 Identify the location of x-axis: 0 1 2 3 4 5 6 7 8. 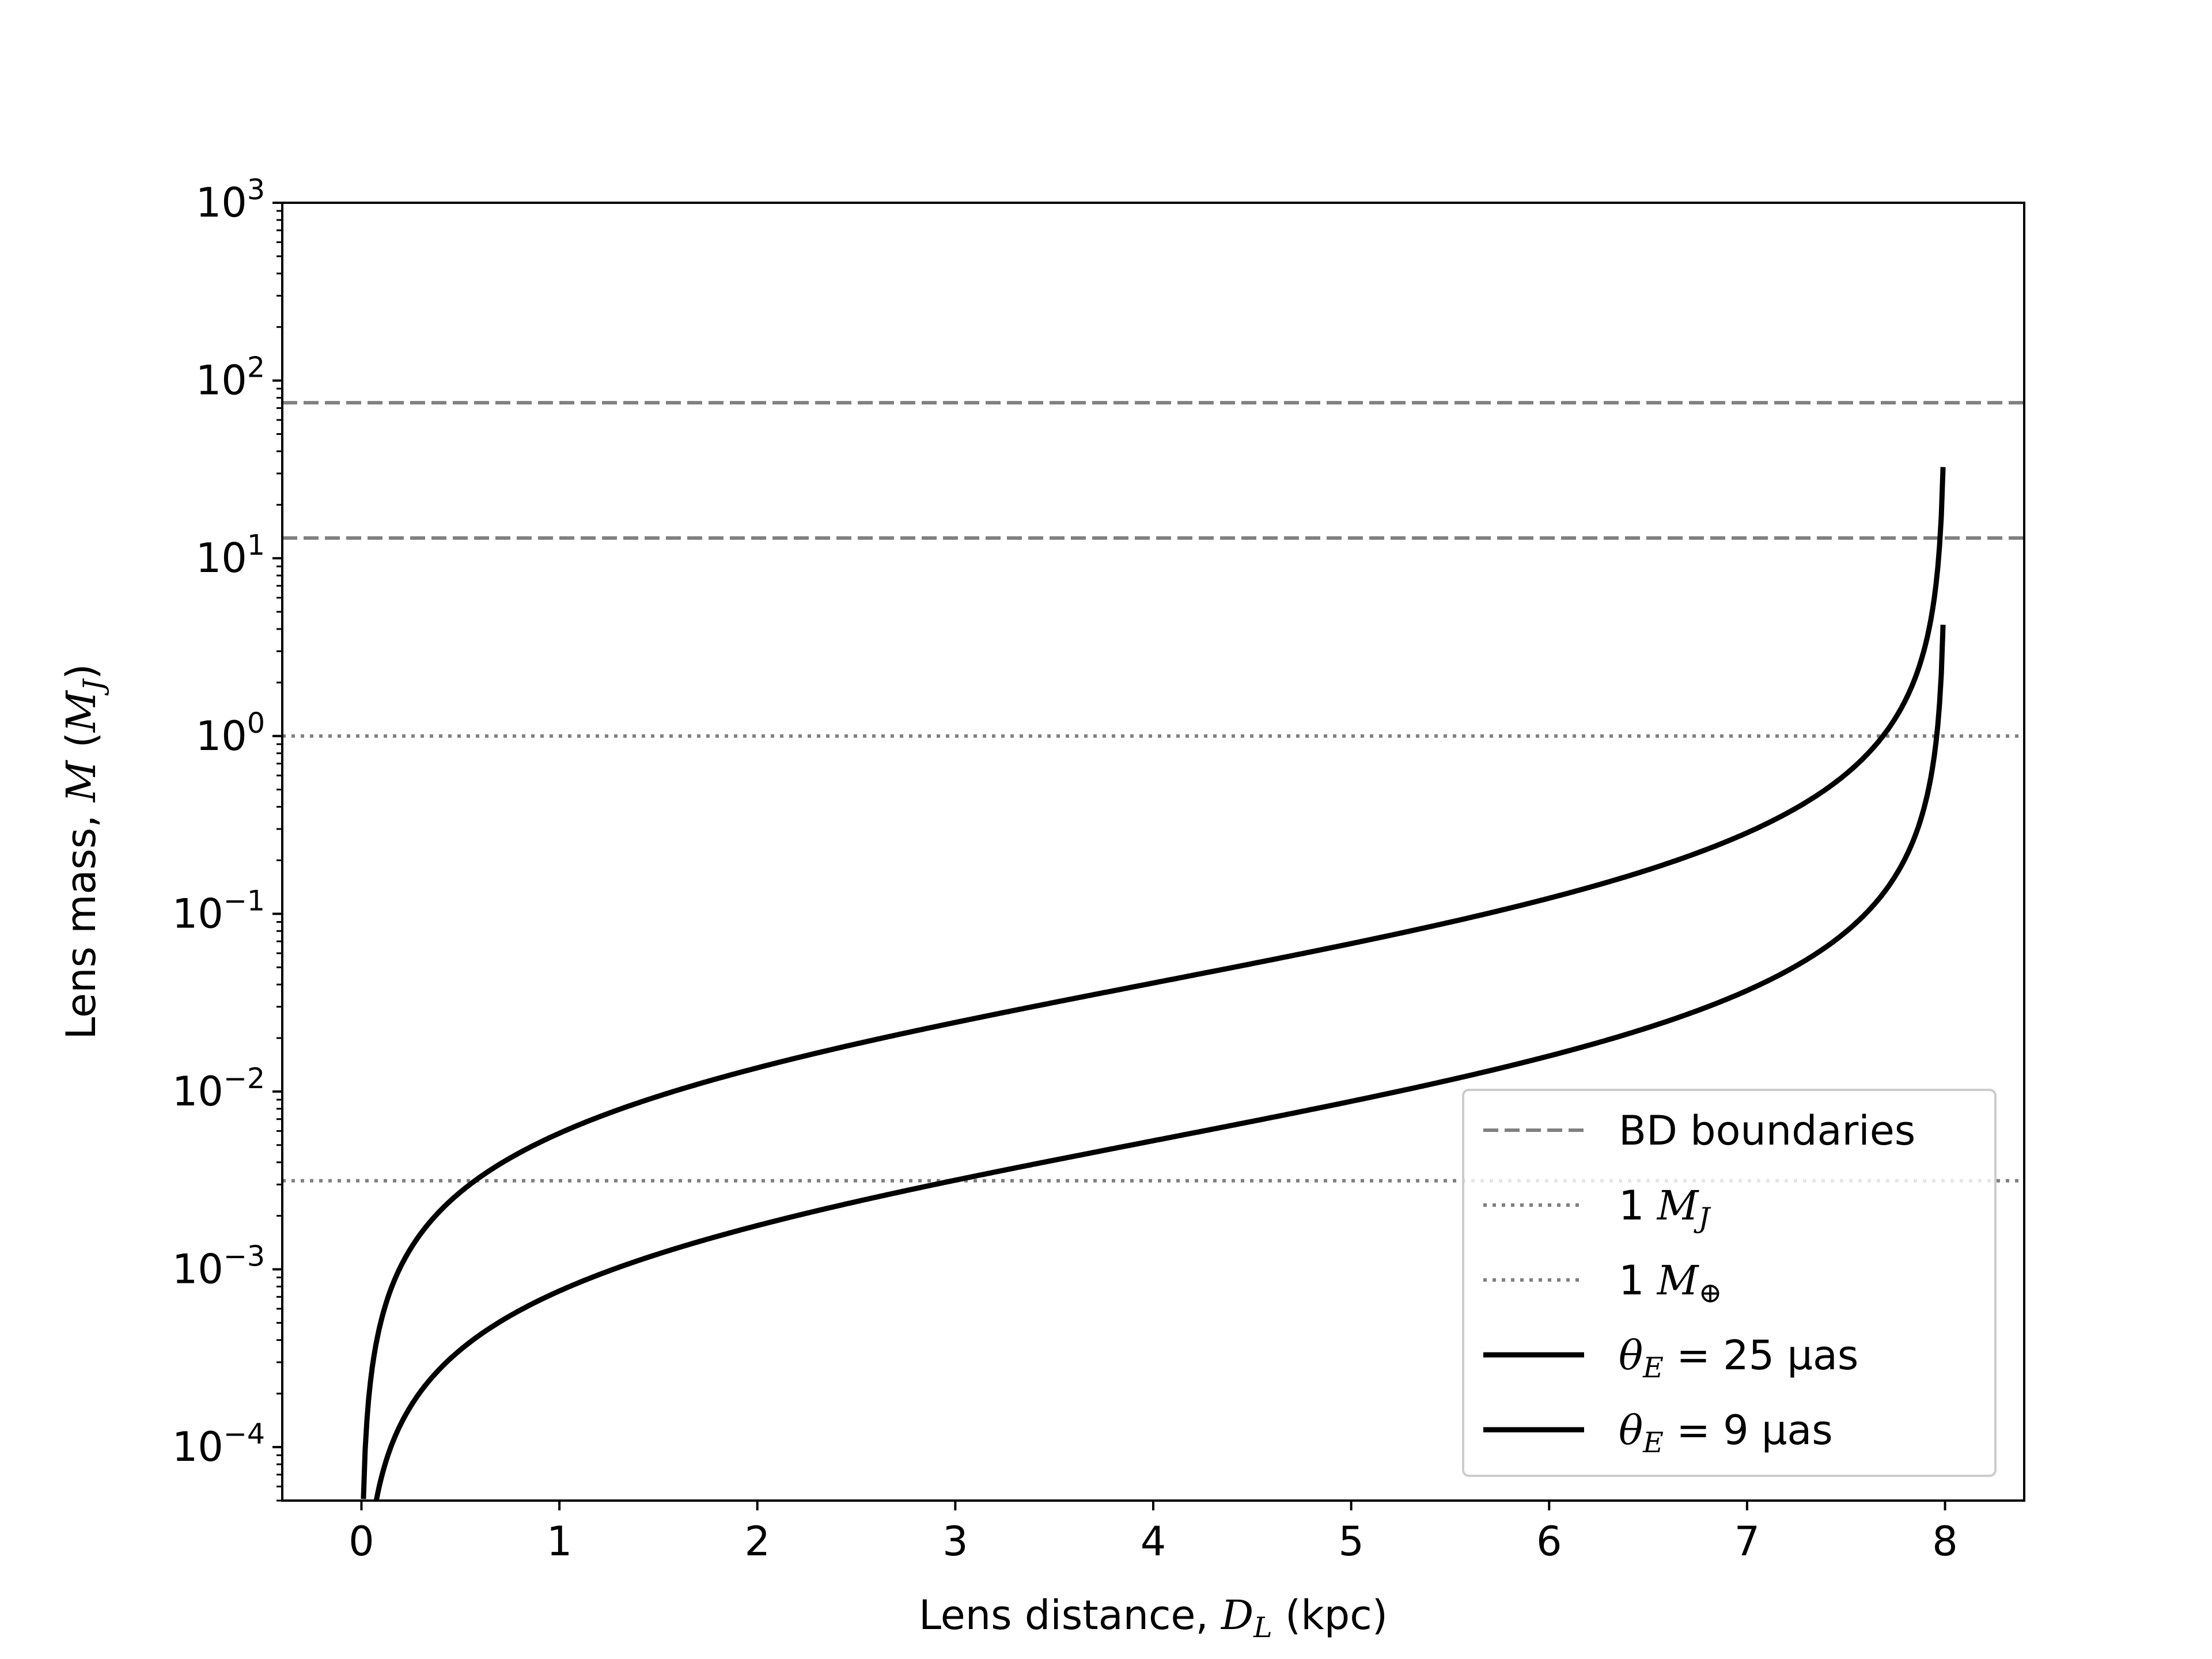
(1153, 1533).